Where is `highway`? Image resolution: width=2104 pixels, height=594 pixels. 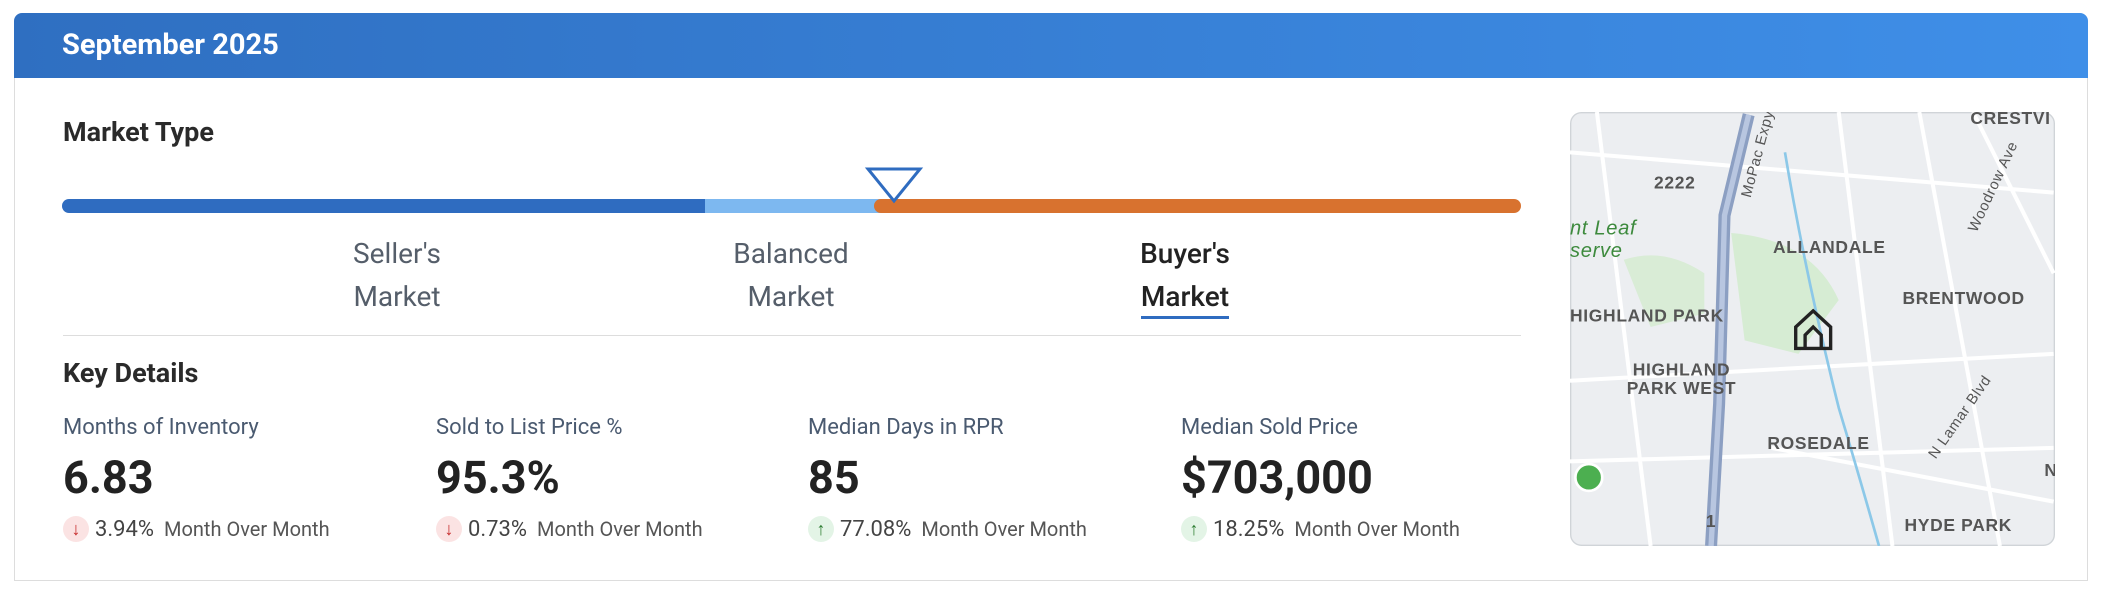
highway is located at coordinates (1730, 330).